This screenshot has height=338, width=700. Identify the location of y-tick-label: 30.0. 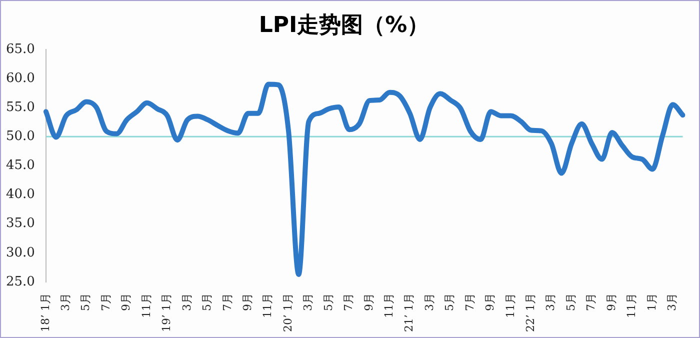
(20, 252).